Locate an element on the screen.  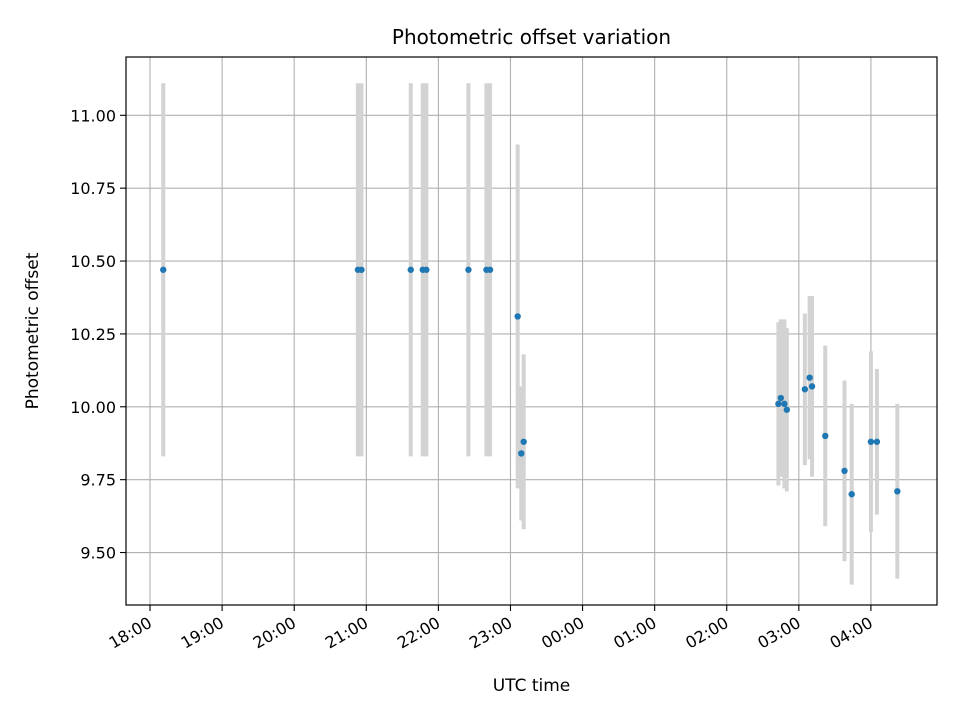
y-tick-label: 10.50 is located at coordinates (93, 261).